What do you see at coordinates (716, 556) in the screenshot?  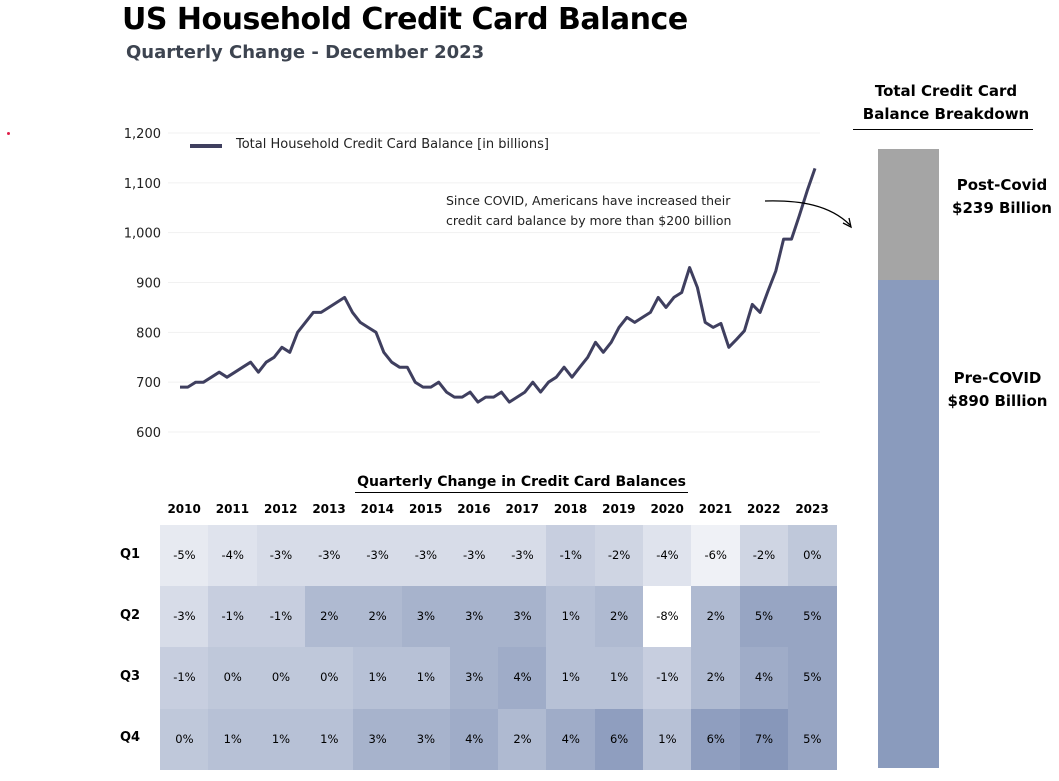 I see `heatmap-cell: -6%` at bounding box center [716, 556].